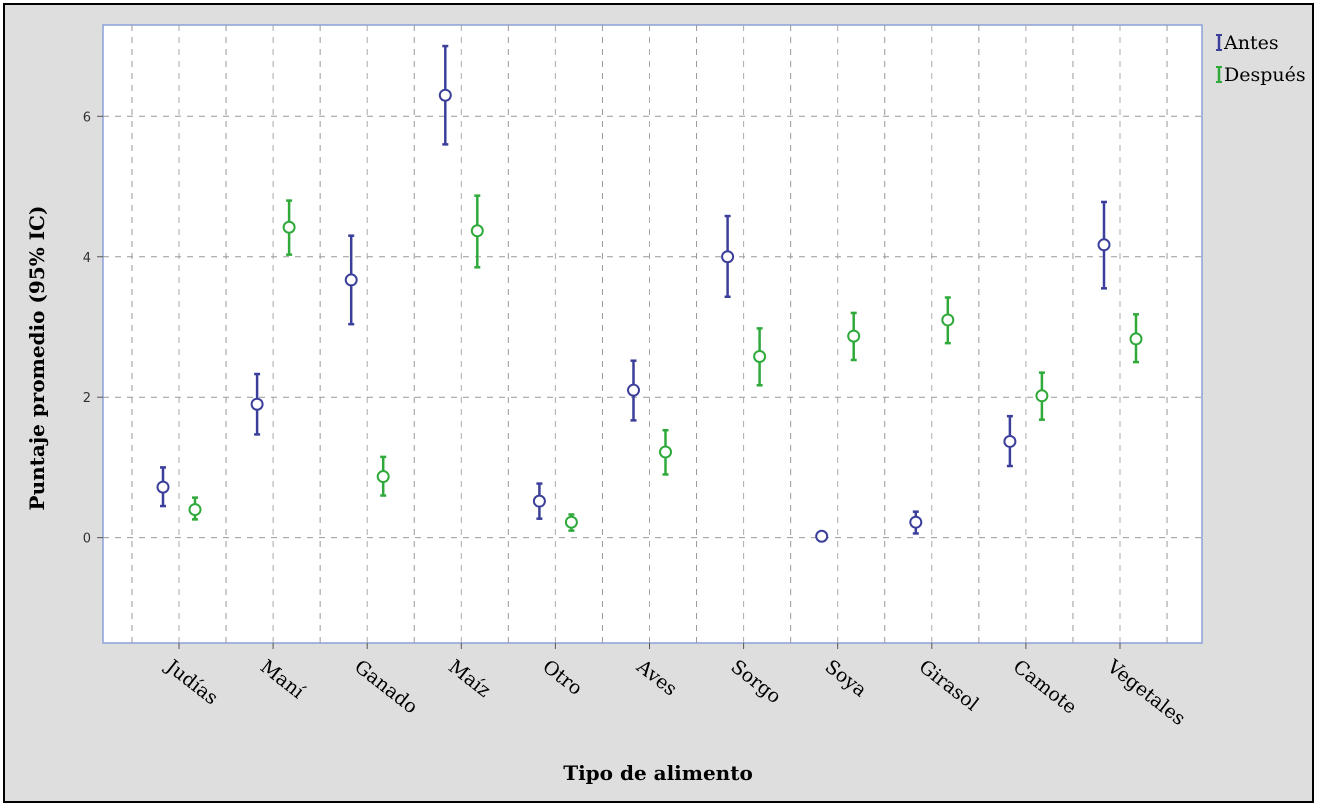  Describe the element at coordinates (386, 687) in the screenshot. I see `x-tick-label: Ganado` at that location.